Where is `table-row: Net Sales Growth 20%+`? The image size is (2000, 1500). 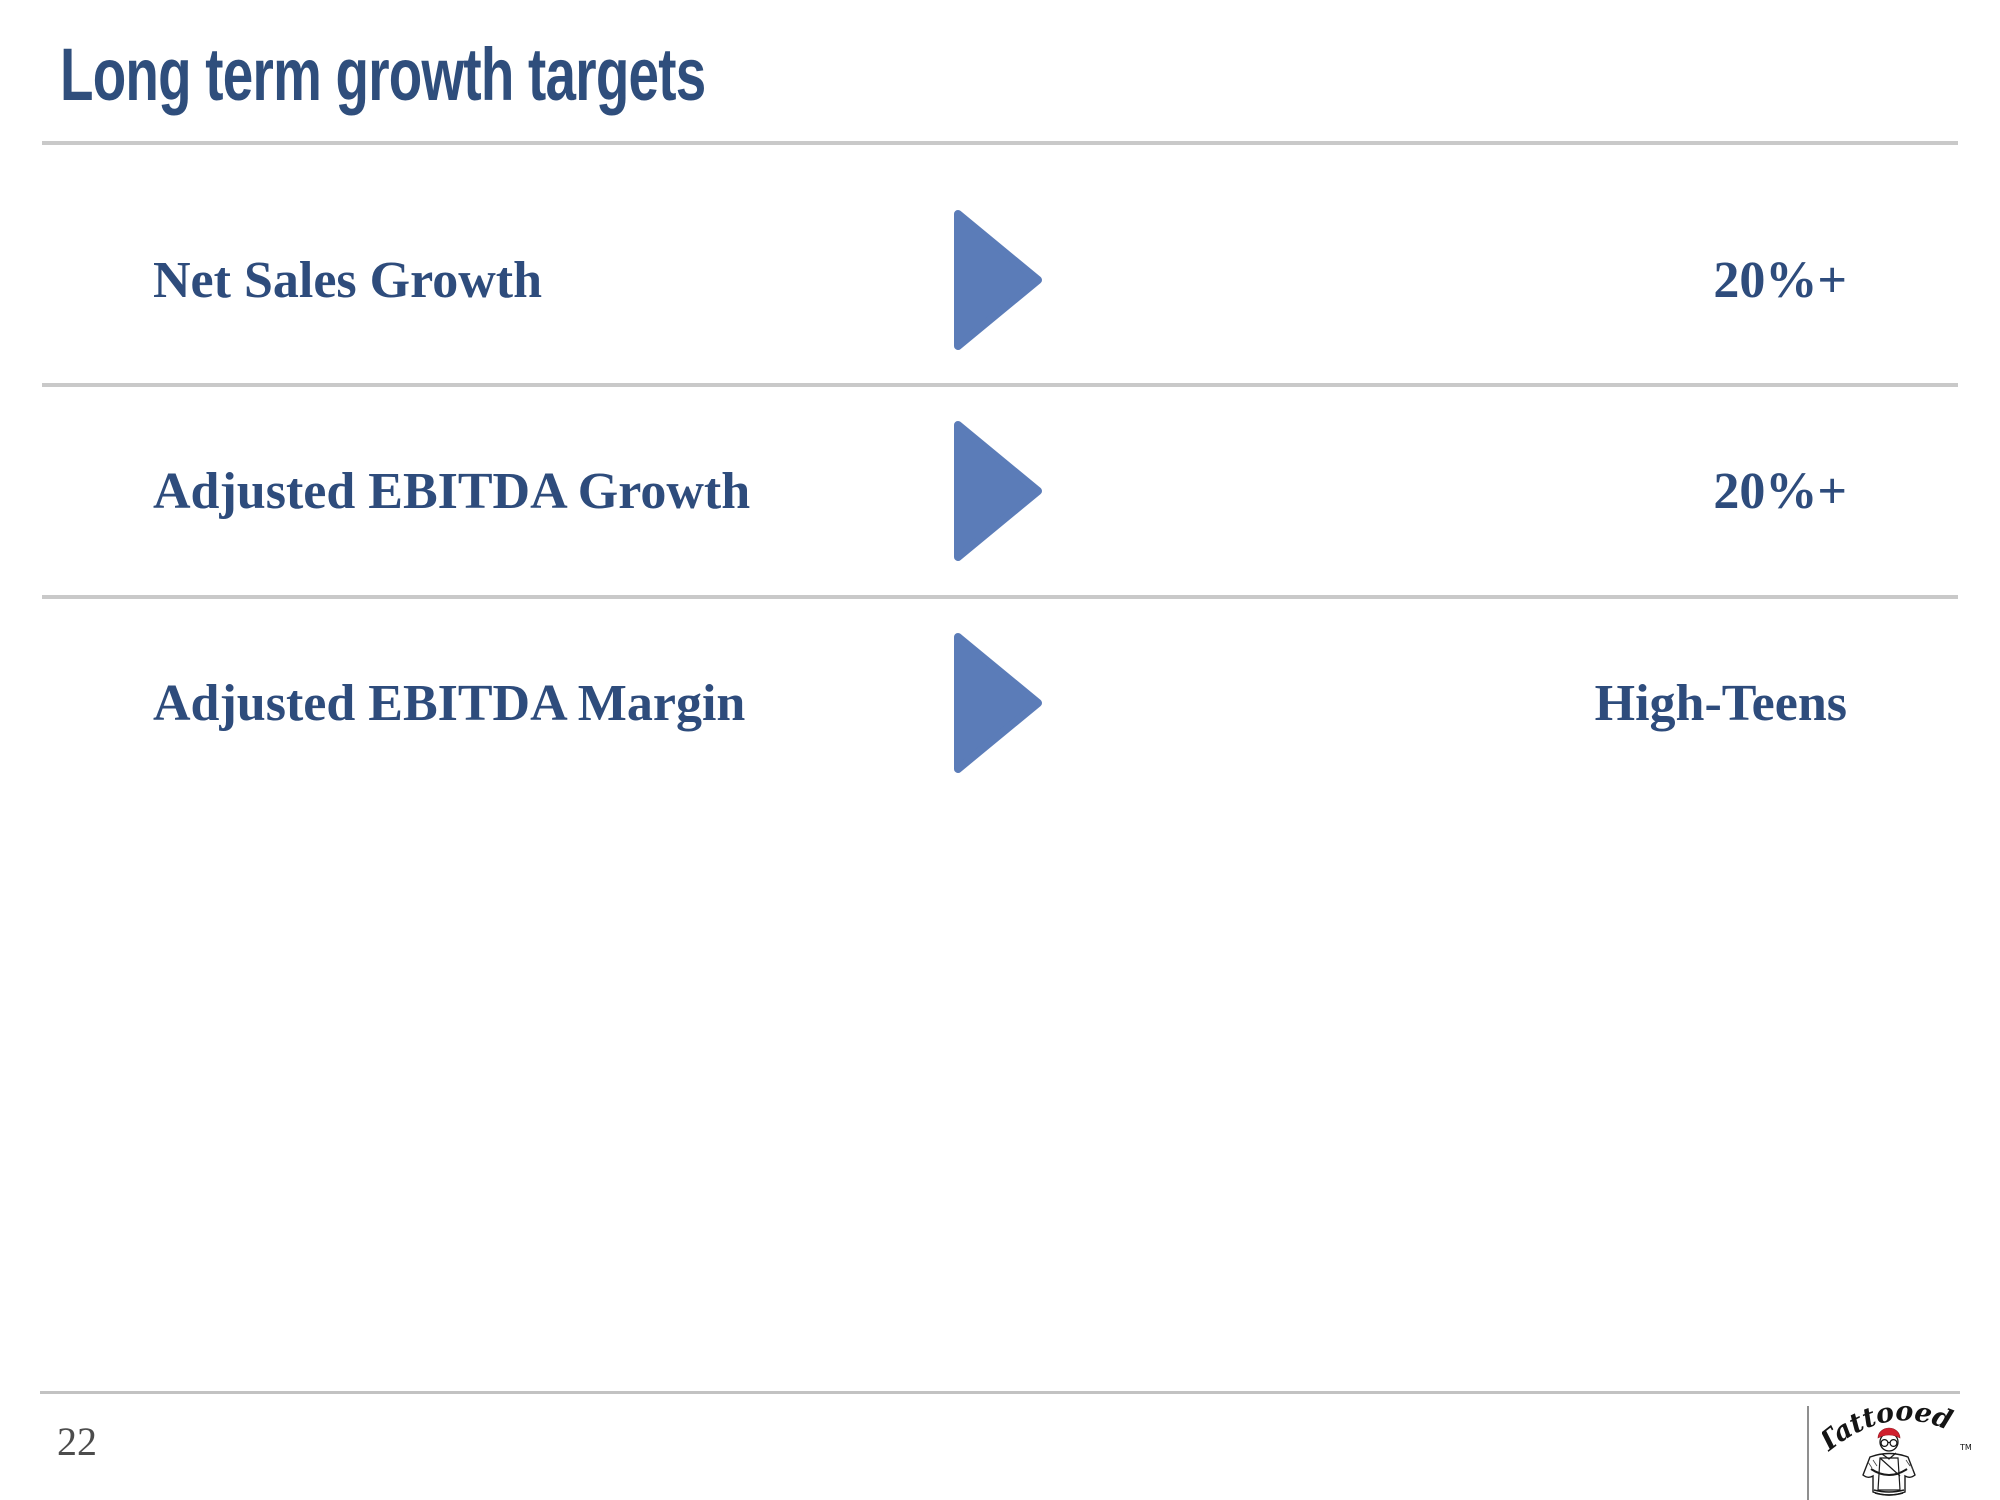
table-row: Net Sales Growth 20%+ is located at coordinates (1000, 280).